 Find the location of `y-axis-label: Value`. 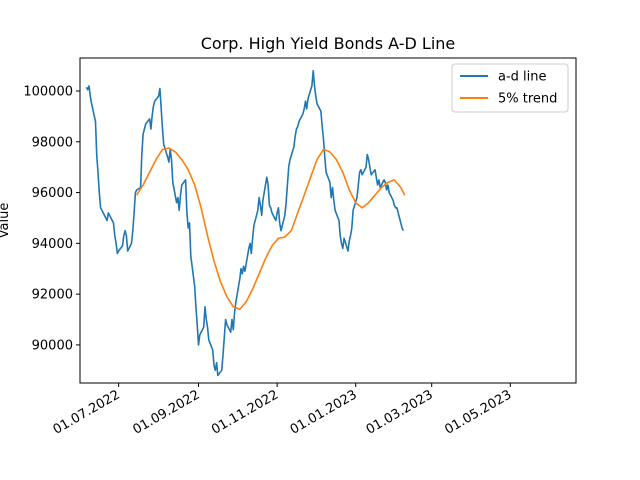

y-axis-label: Value is located at coordinates (6, 221).